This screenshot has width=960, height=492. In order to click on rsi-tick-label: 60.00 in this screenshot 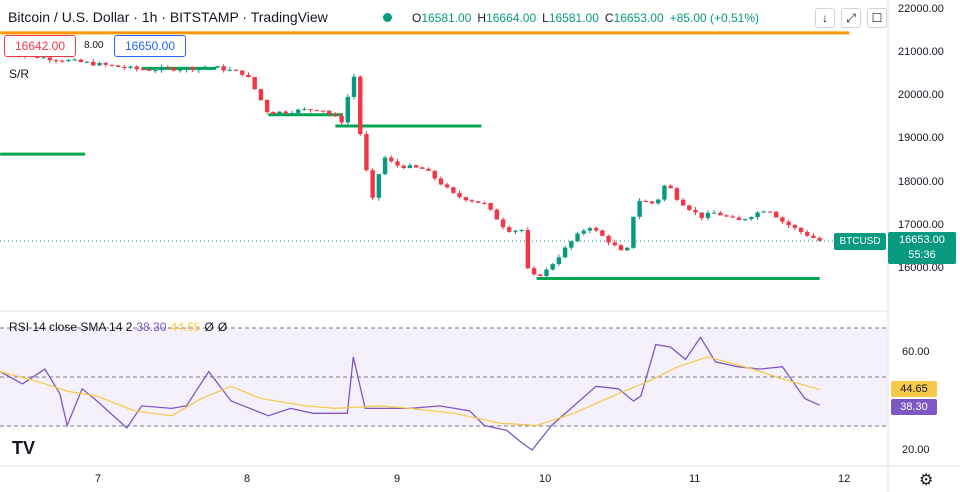, I will do `click(916, 352)`.